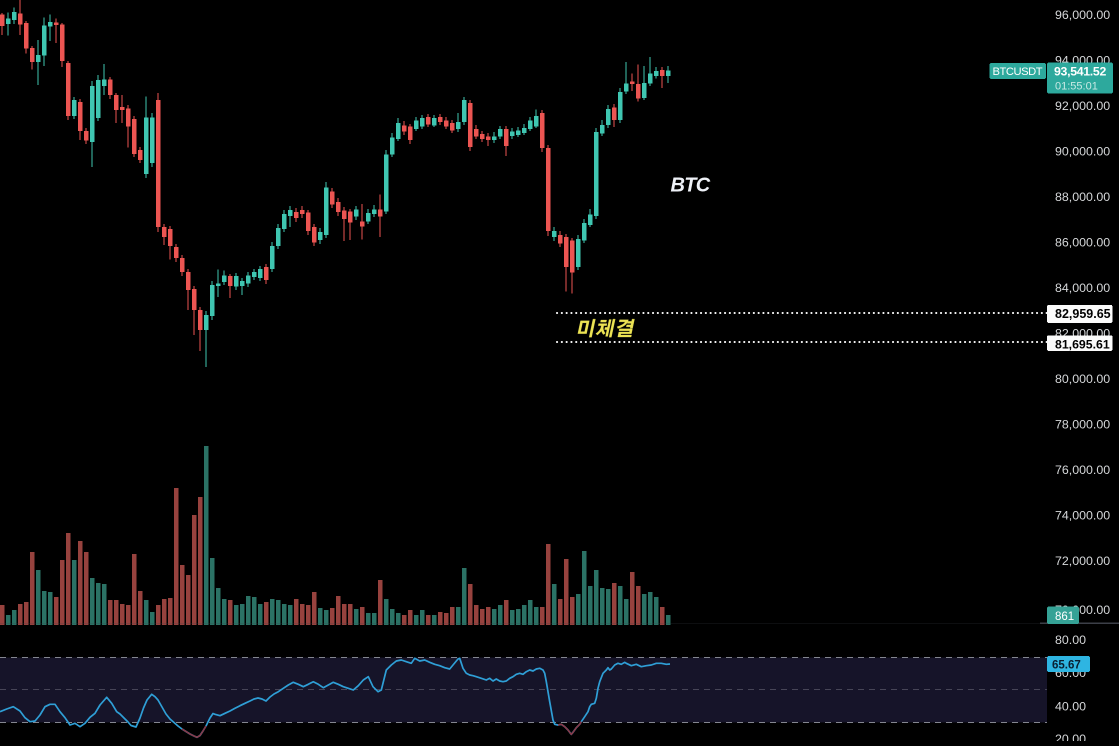 This screenshot has width=1119, height=746. What do you see at coordinates (1082, 243) in the screenshot?
I see `svg-text: 86,000.00` at bounding box center [1082, 243].